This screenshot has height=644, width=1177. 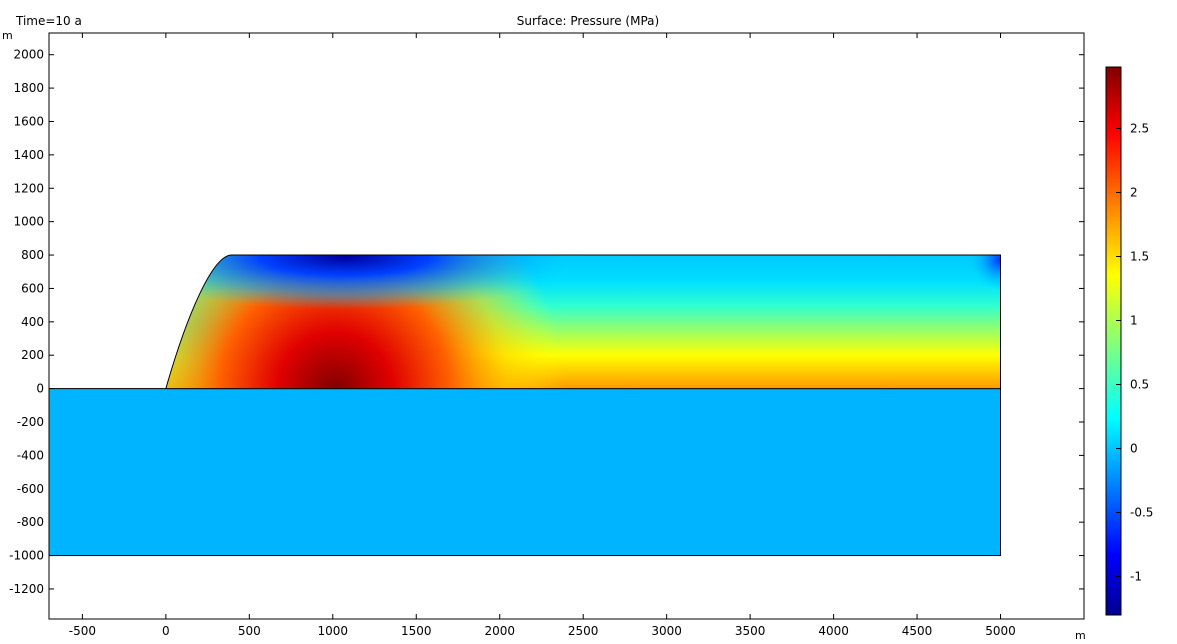 What do you see at coordinates (28, 88) in the screenshot?
I see `y-tick-label: 1800` at bounding box center [28, 88].